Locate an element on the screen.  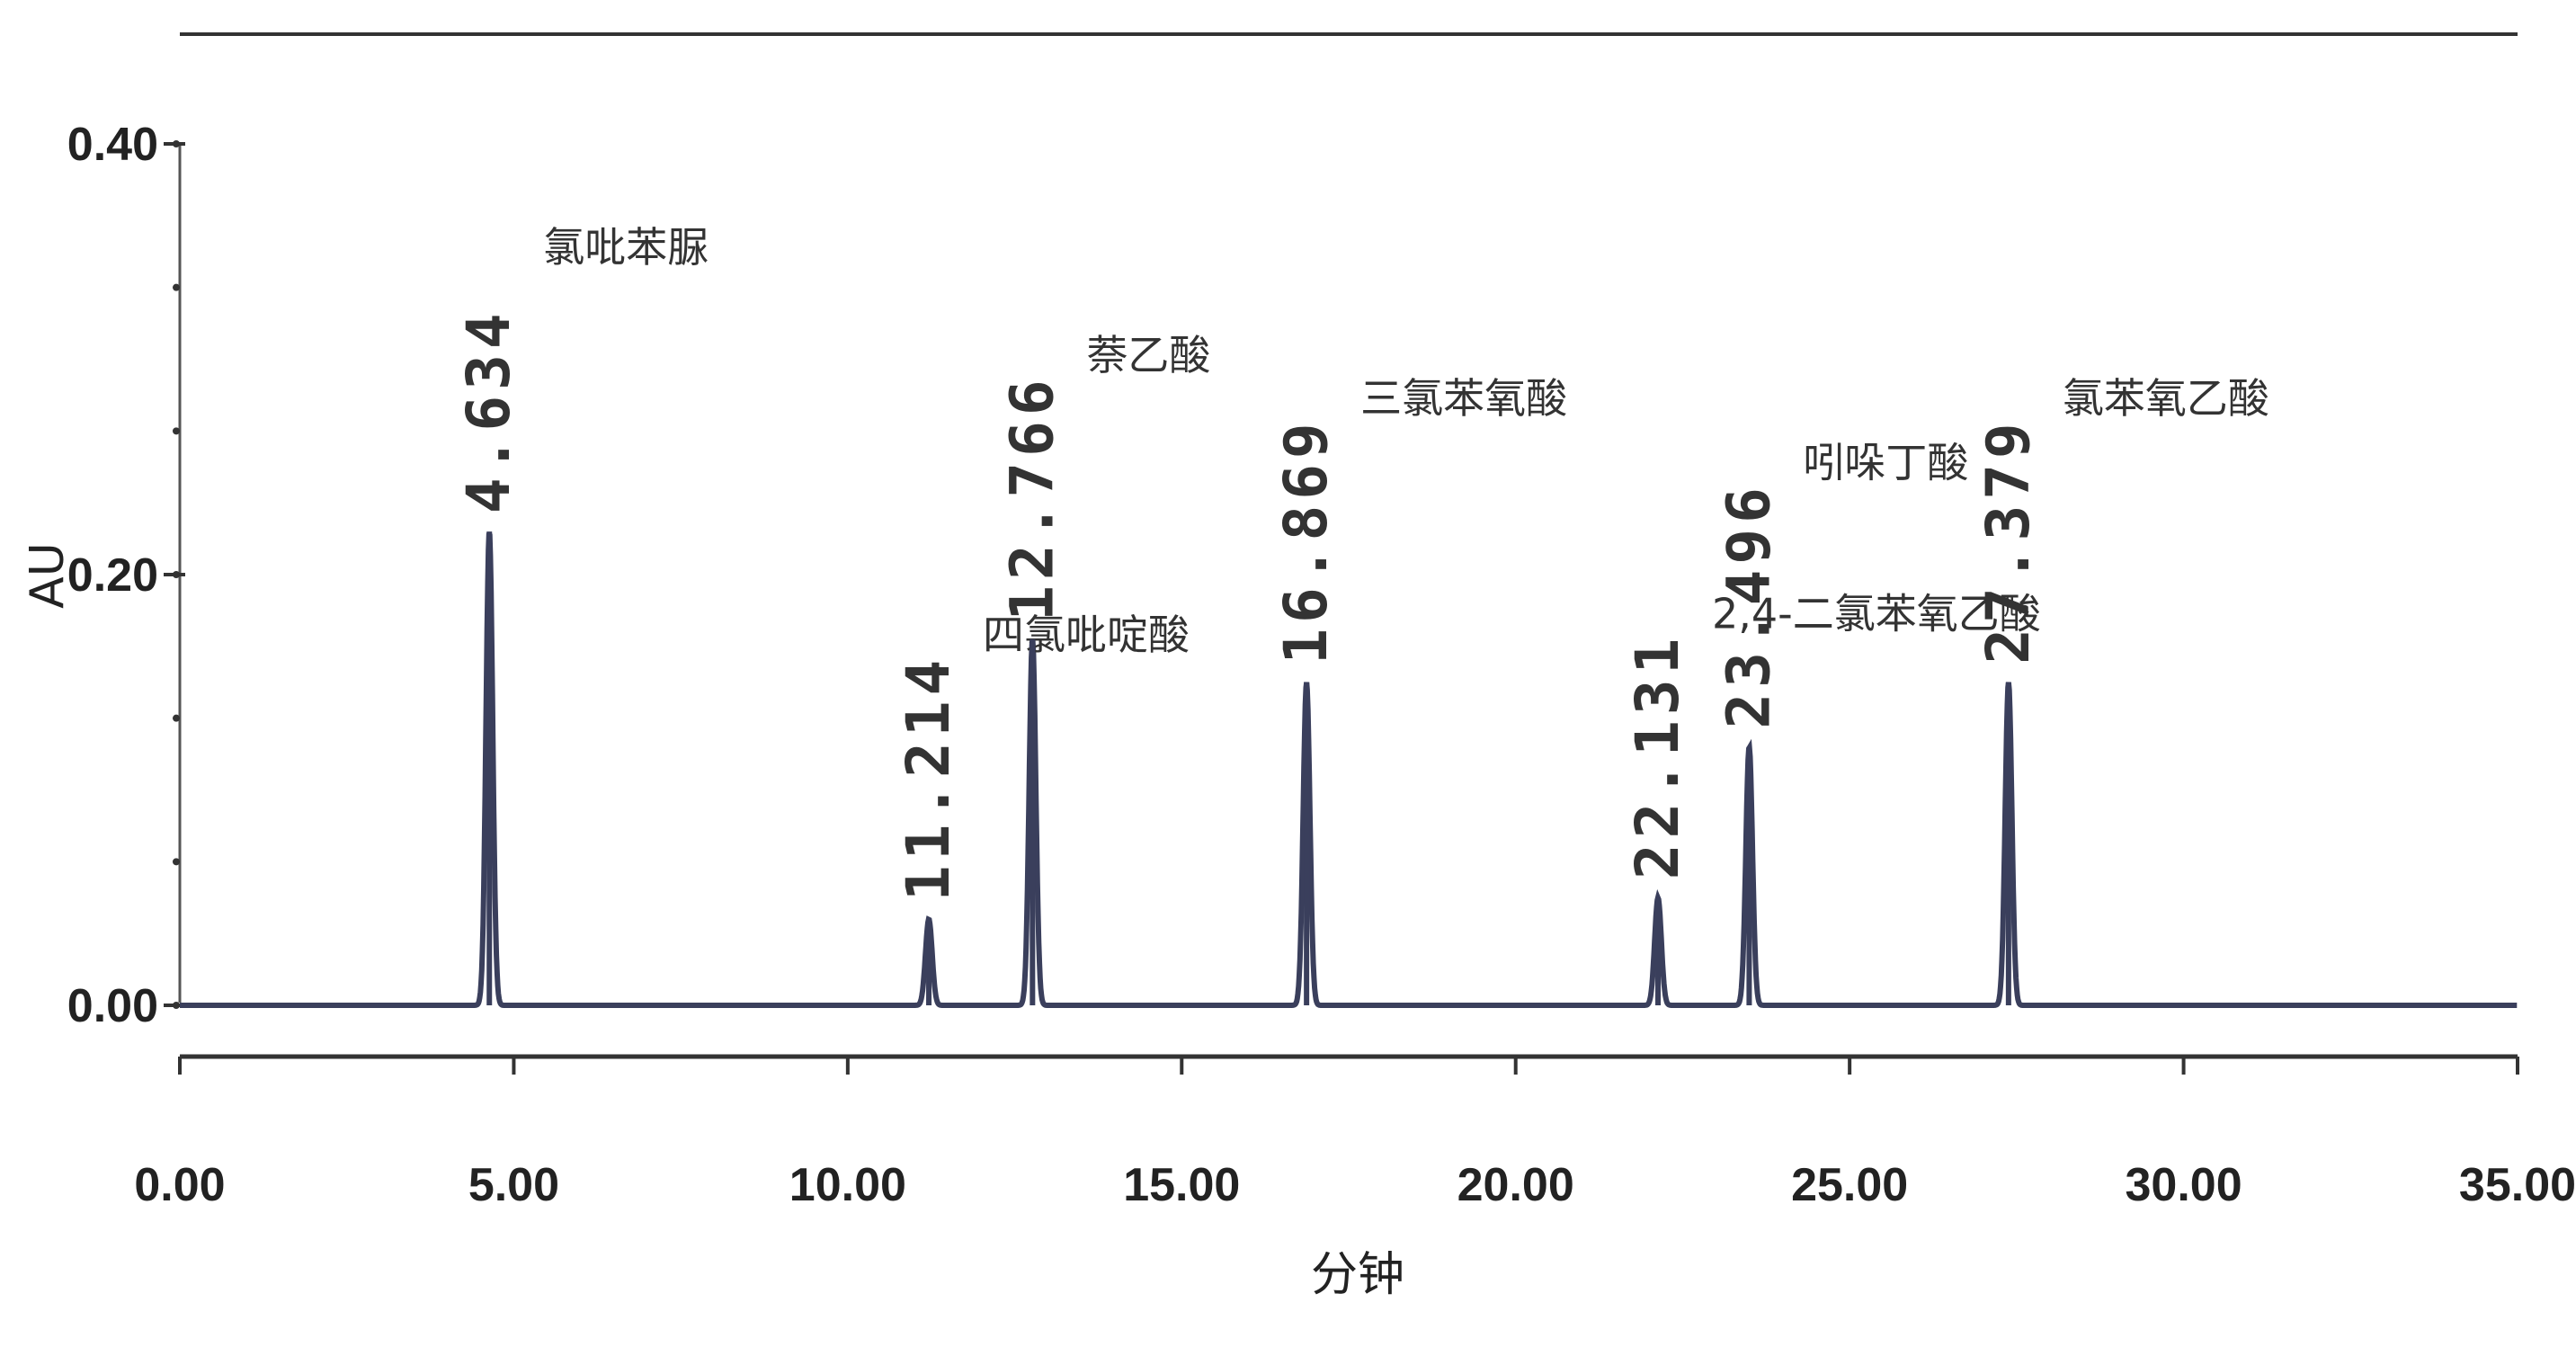
peak-compound-name: 三氯苯氧酸 is located at coordinates (1463, 398).